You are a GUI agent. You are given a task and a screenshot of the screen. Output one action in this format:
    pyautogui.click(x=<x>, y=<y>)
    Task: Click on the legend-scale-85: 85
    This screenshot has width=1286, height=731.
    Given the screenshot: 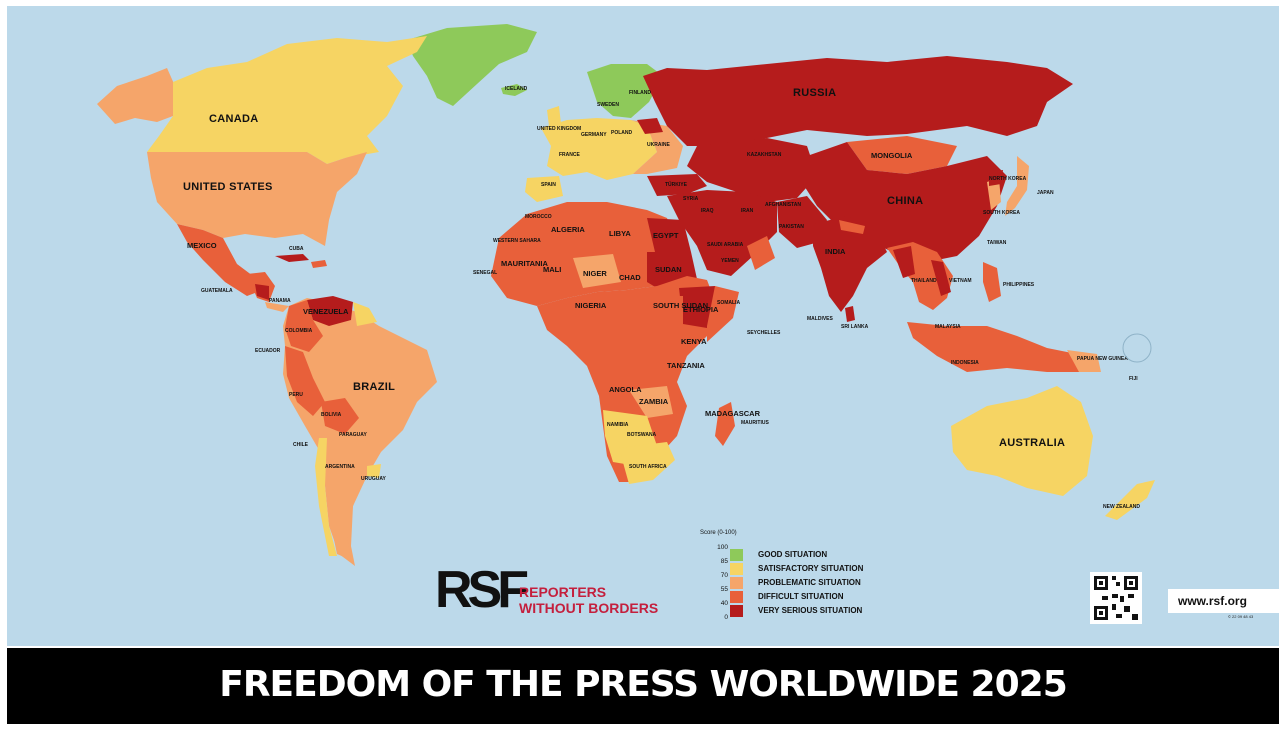 What is the action you would take?
    pyautogui.click(x=724, y=561)
    